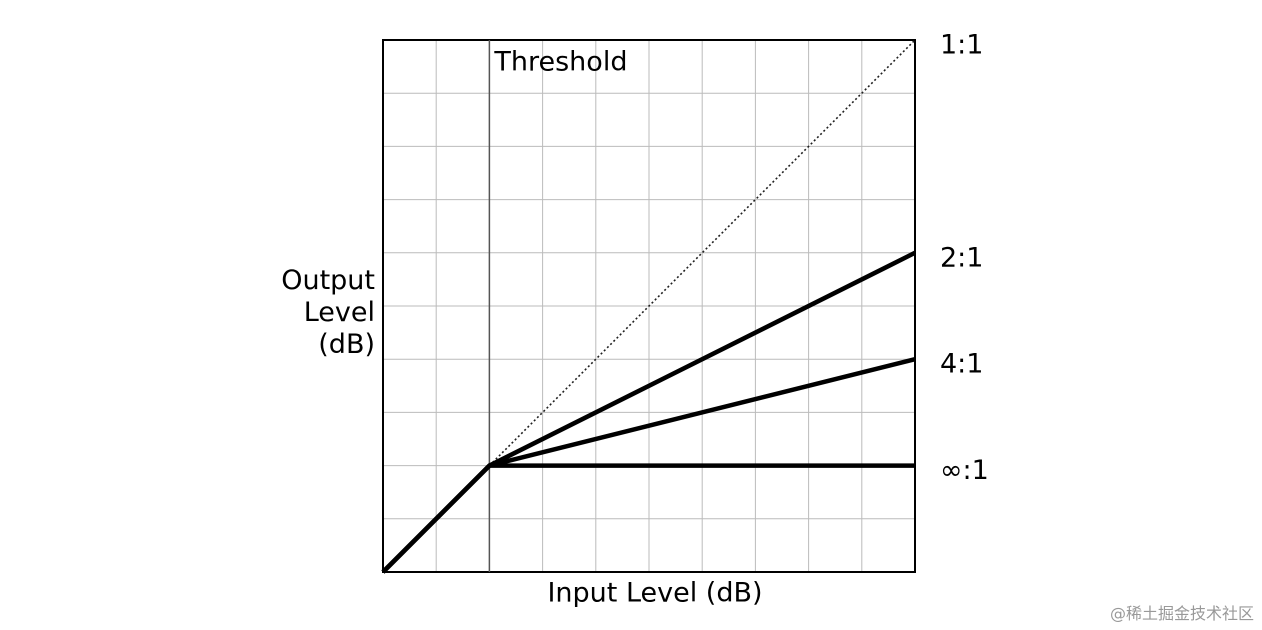  I want to click on series-label: ∞:1, so click(964, 470).